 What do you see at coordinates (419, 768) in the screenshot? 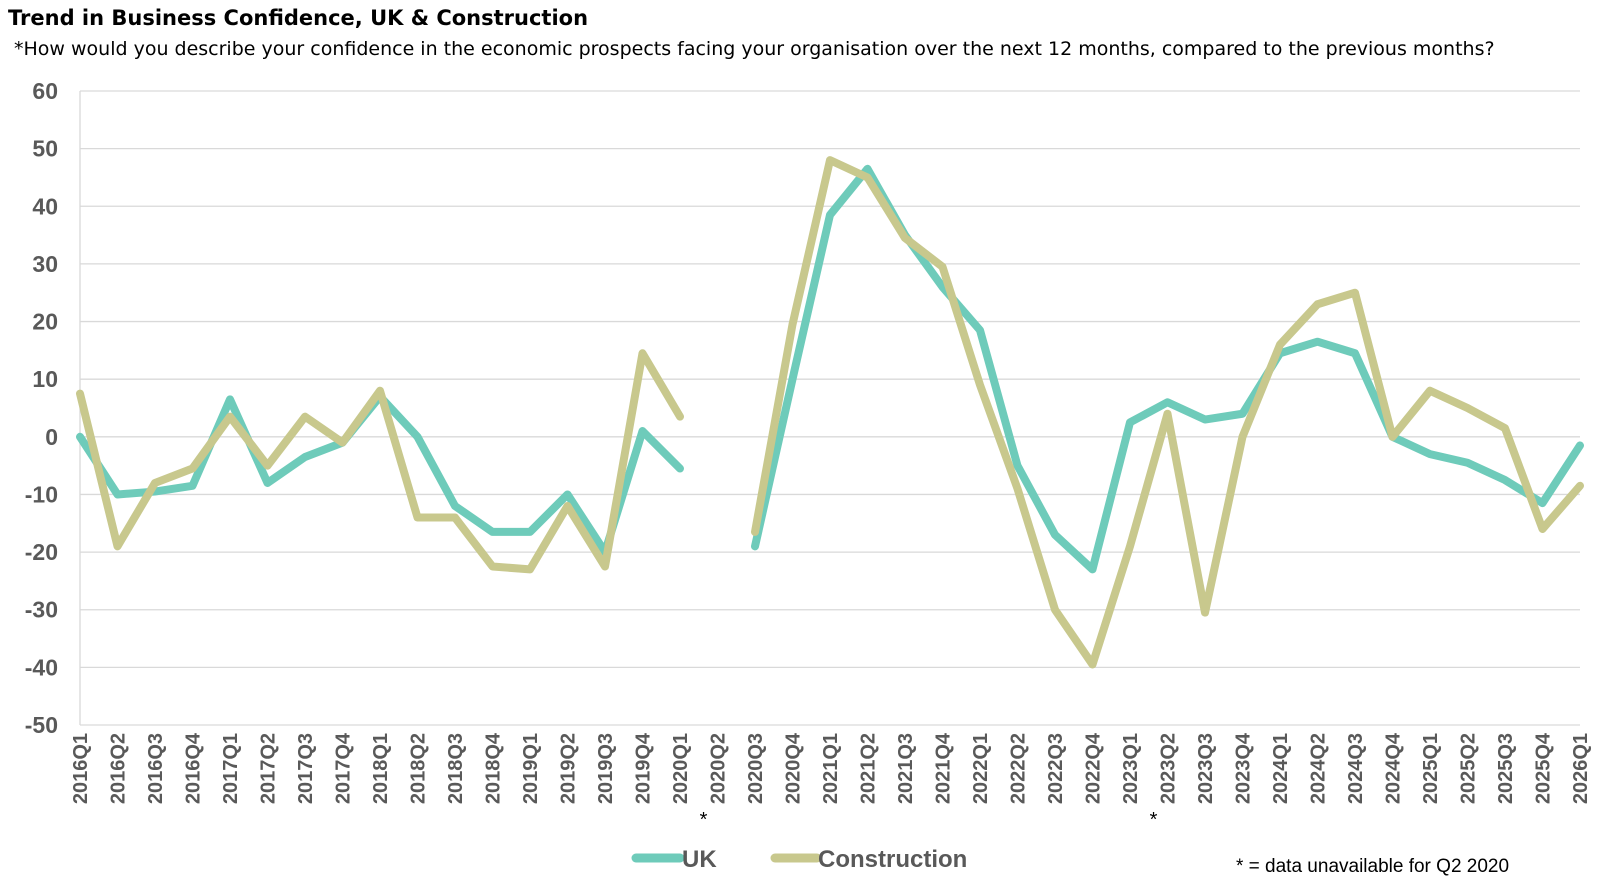
I see `x-tick-label: 2018Q2` at bounding box center [419, 768].